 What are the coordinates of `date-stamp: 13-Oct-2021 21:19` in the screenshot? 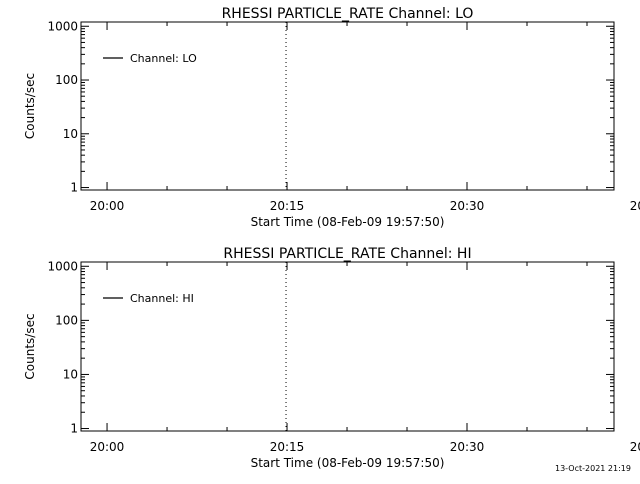 It's located at (593, 468).